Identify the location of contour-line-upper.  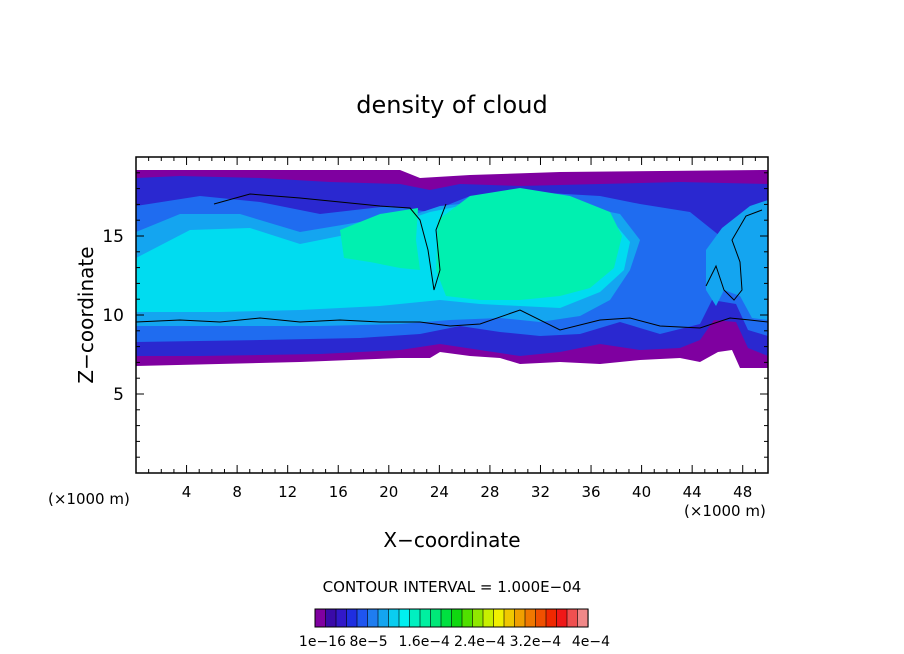
(330, 242).